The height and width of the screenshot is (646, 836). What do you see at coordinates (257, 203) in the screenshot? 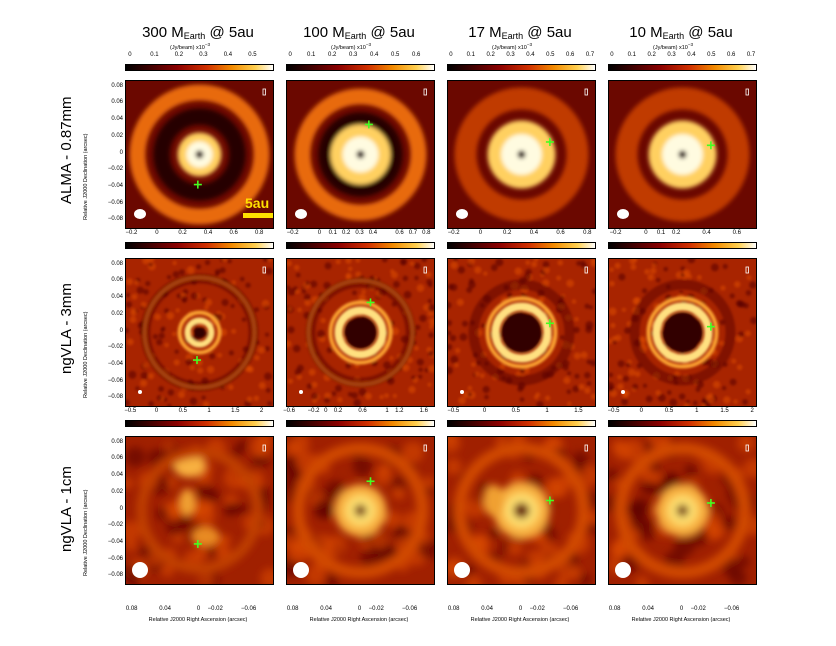
I see `scale-bar-label: 5au` at bounding box center [257, 203].